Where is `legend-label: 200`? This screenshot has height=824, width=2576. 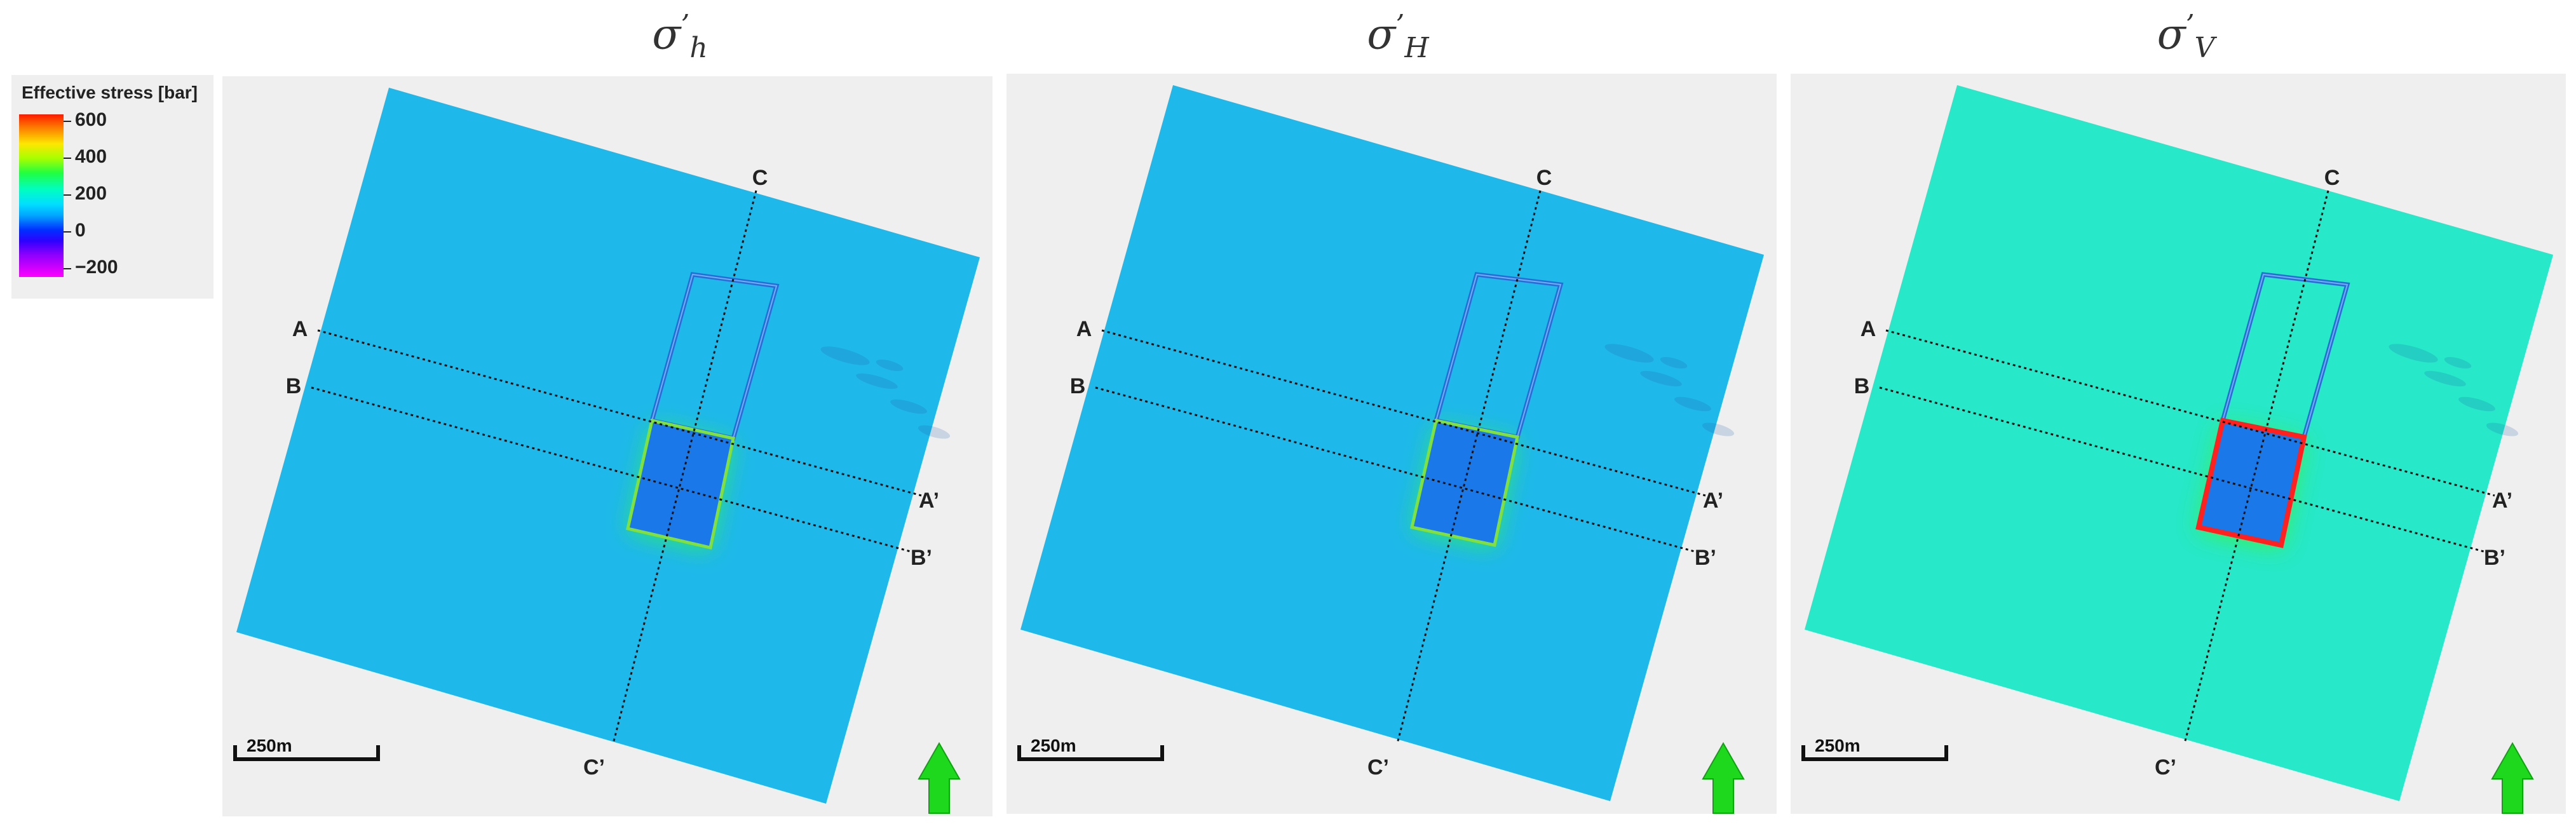
legend-label: 200 is located at coordinates (91, 193).